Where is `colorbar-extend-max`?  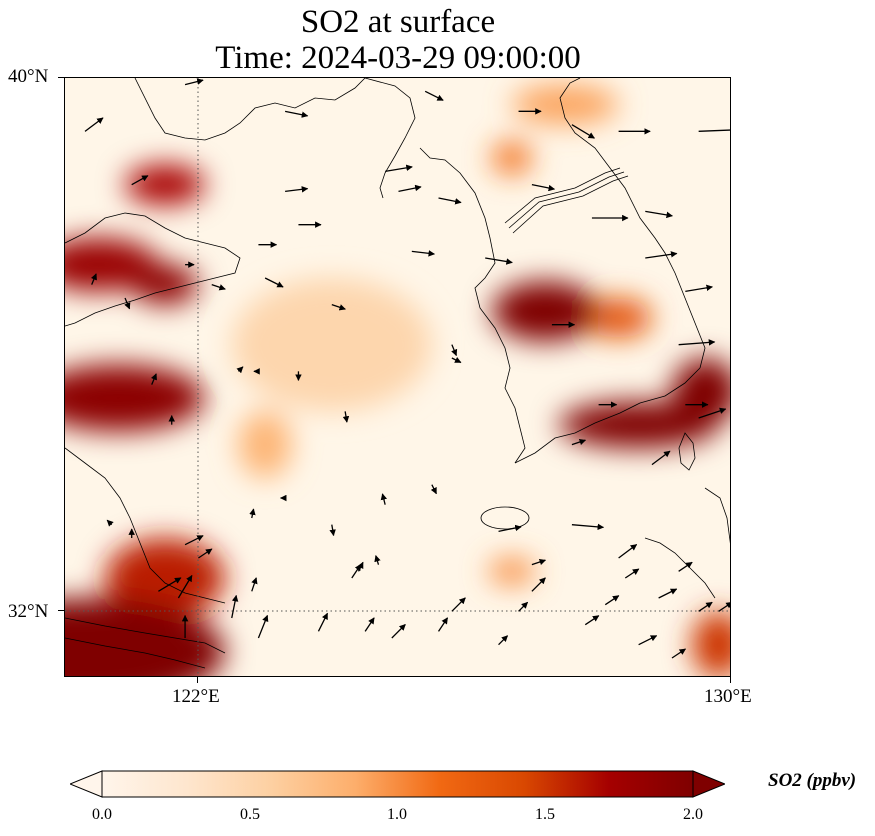
colorbar-extend-max is located at coordinates (708, 784).